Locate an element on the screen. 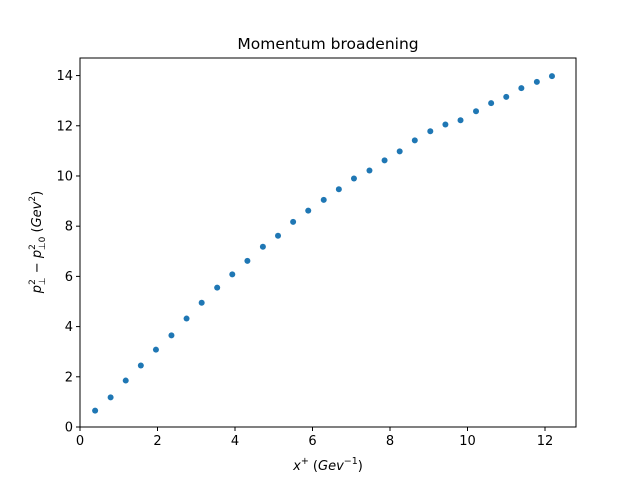 The height and width of the screenshot is (480, 640). x-tick-label: 6 is located at coordinates (312, 441).